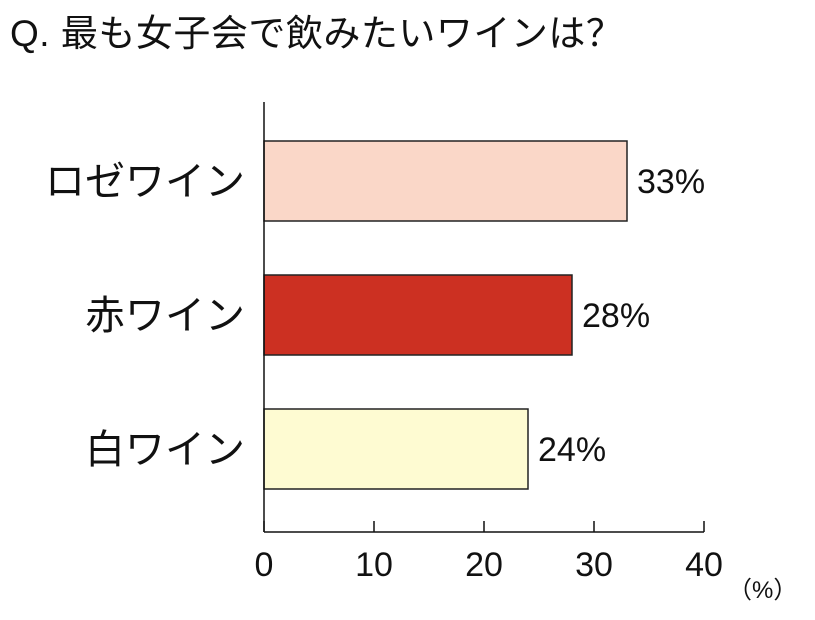  Describe the element at coordinates (572, 450) in the screenshot. I see `value-label-3: 24%` at that location.